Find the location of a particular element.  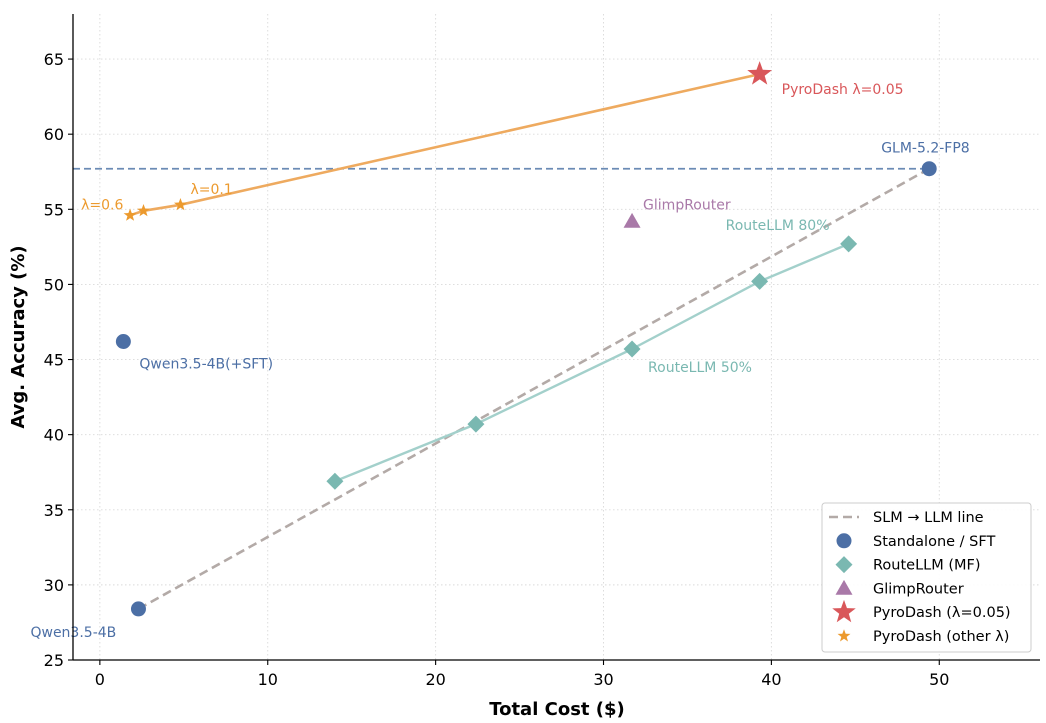

glimprouter-point is located at coordinates (632, 220).